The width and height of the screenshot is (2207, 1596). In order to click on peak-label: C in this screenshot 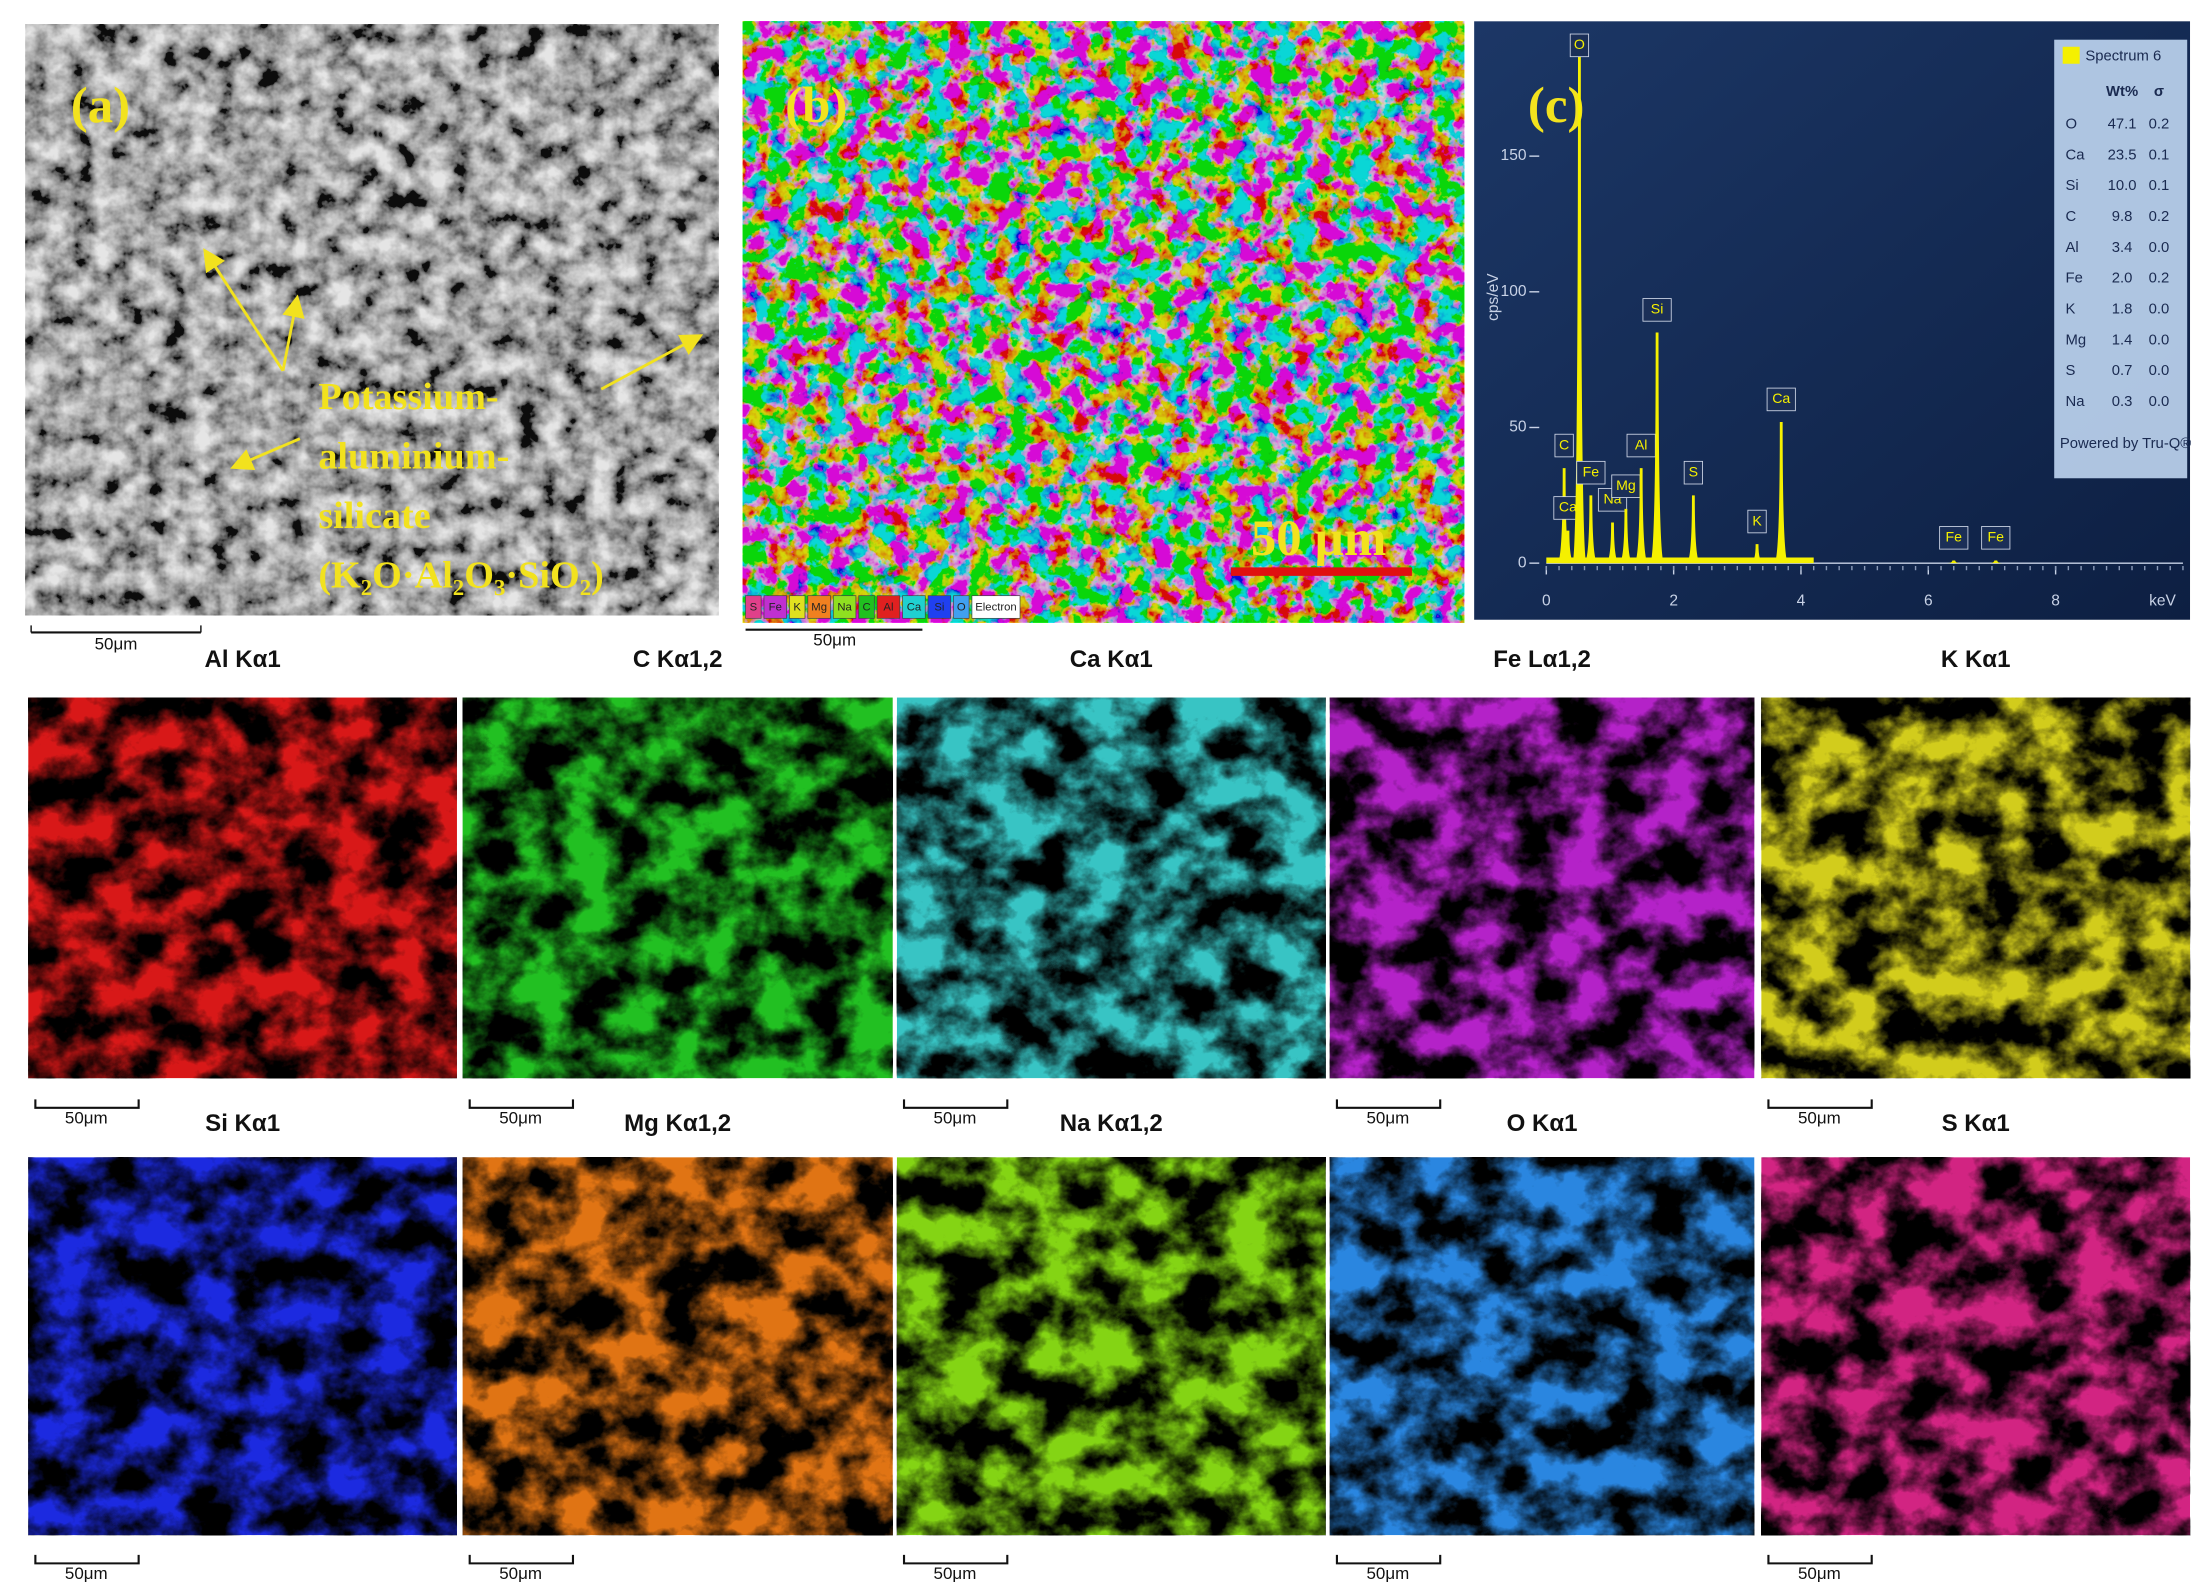, I will do `click(1564, 444)`.